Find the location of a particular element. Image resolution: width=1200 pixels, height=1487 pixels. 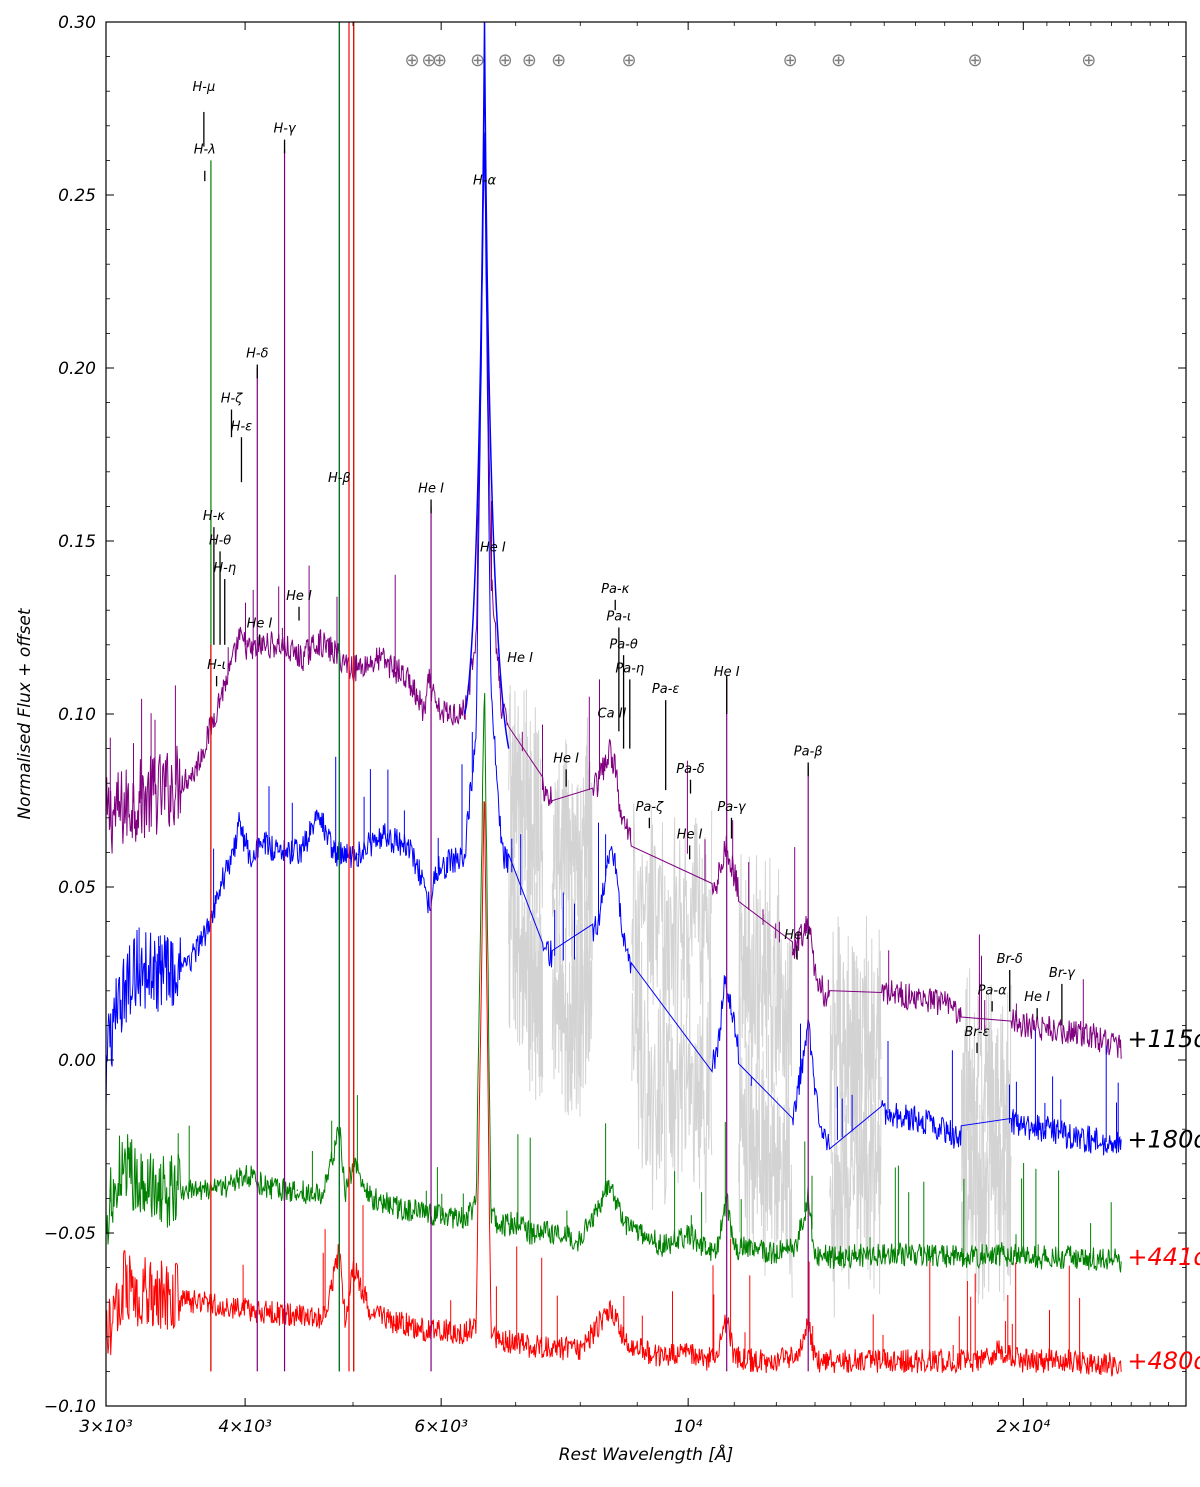

y-tick-label: 0.05 is located at coordinates (77, 888).